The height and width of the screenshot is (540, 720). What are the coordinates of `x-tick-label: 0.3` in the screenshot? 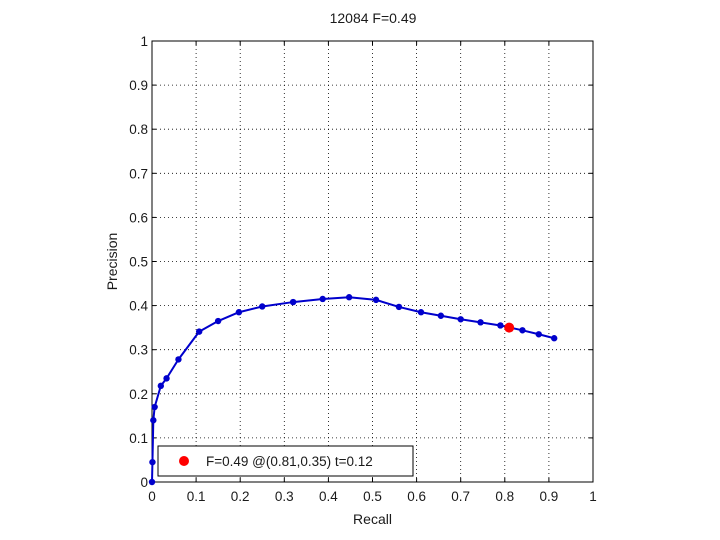 It's located at (284, 496).